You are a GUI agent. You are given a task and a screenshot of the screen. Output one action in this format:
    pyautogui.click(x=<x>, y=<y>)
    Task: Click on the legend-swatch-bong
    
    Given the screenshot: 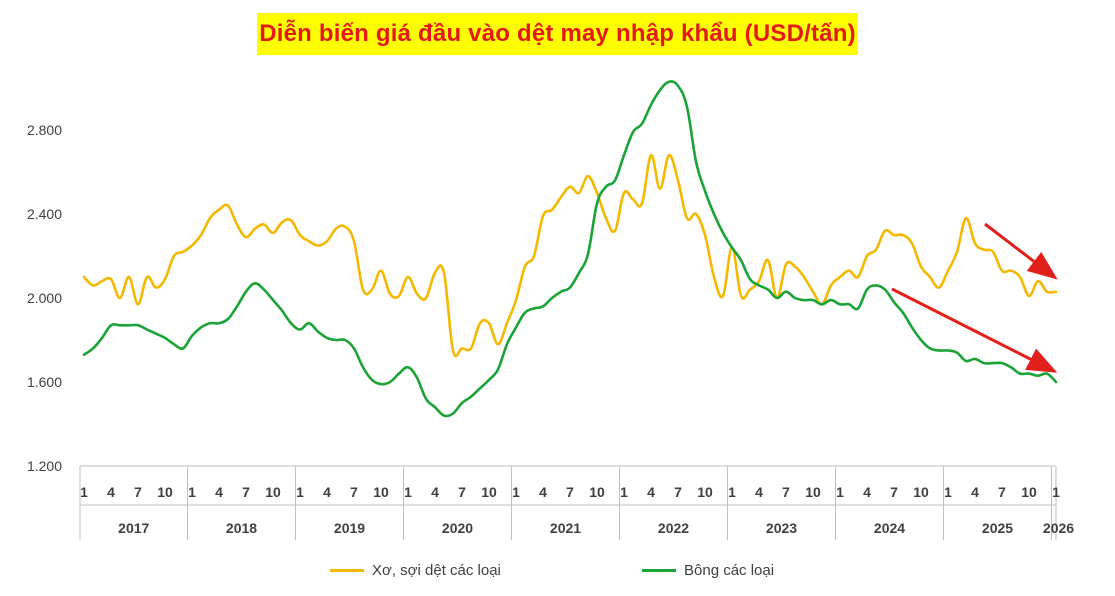 What is the action you would take?
    pyautogui.click(x=659, y=570)
    